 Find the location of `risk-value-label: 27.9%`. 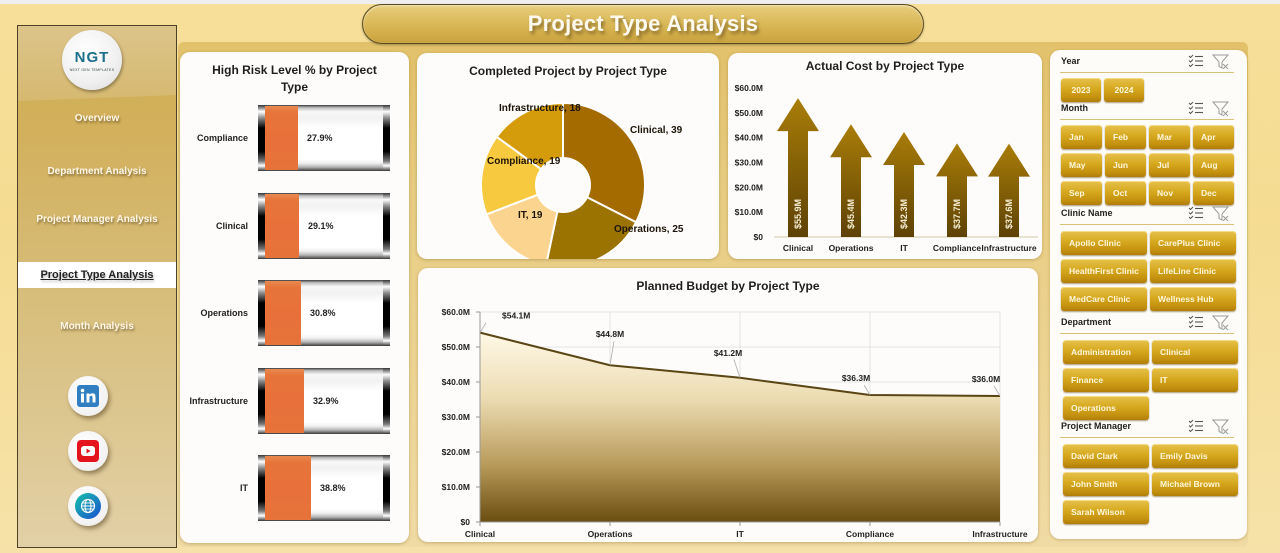

risk-value-label: 27.9% is located at coordinates (320, 138).